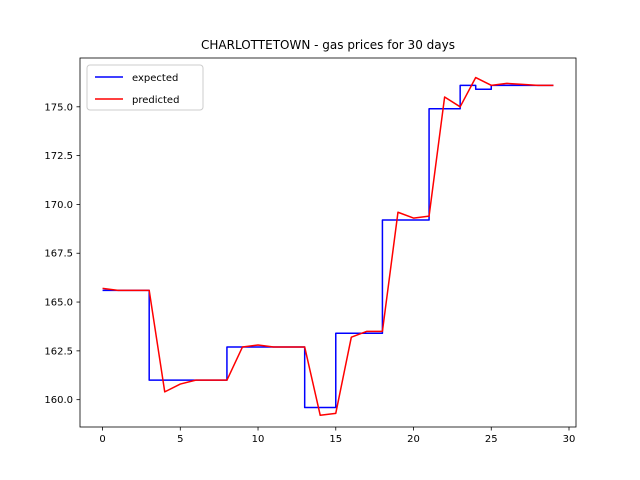 Image resolution: width=640 pixels, height=480 pixels. I want to click on x-tick-label: 0, so click(102, 439).